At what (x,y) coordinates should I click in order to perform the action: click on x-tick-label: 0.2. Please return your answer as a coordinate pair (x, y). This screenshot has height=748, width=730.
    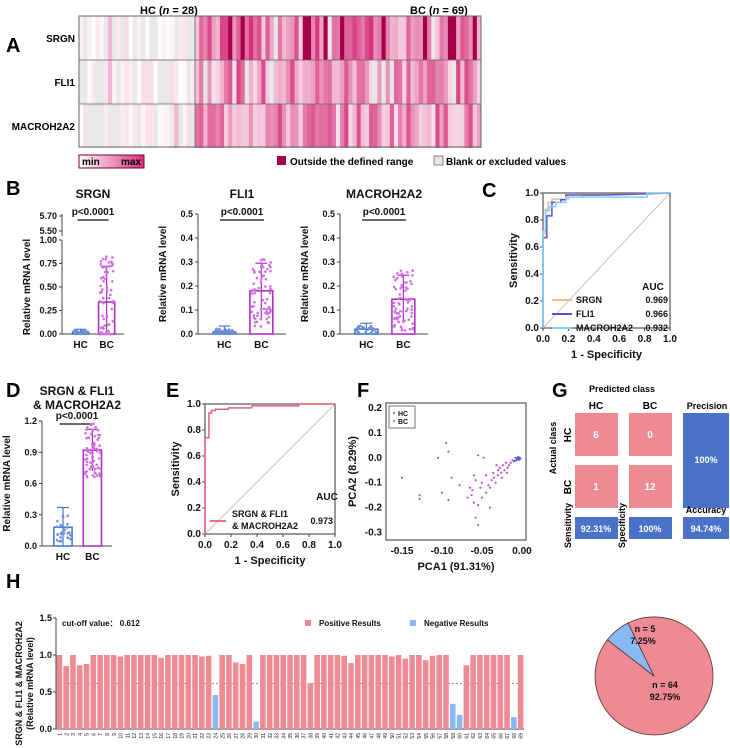
    Looking at the image, I should click on (568, 339).